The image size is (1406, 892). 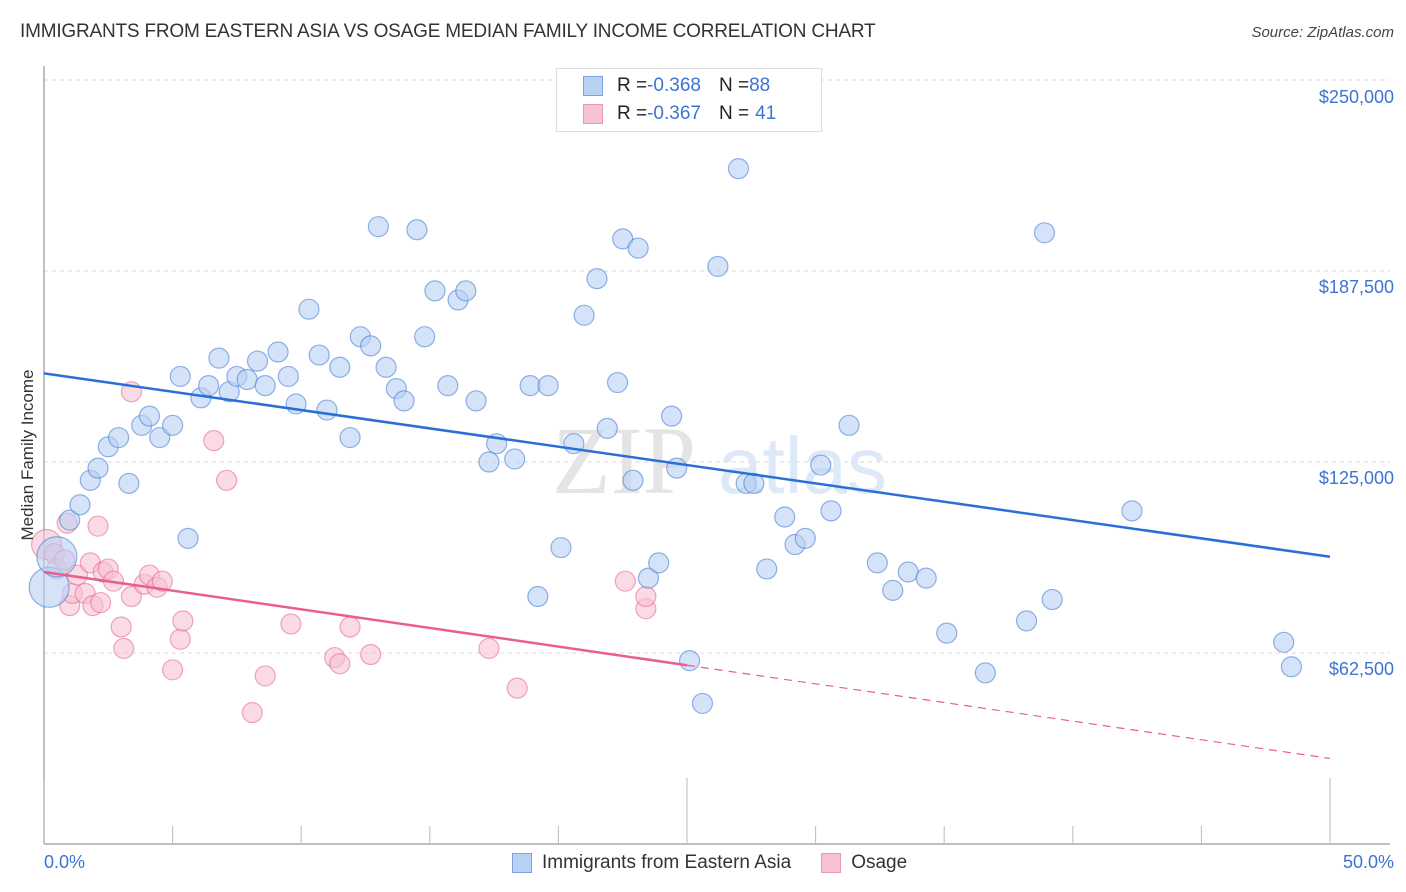 What do you see at coordinates (1368, 862) in the screenshot?
I see `x-tick-label: 50.0%` at bounding box center [1368, 862].